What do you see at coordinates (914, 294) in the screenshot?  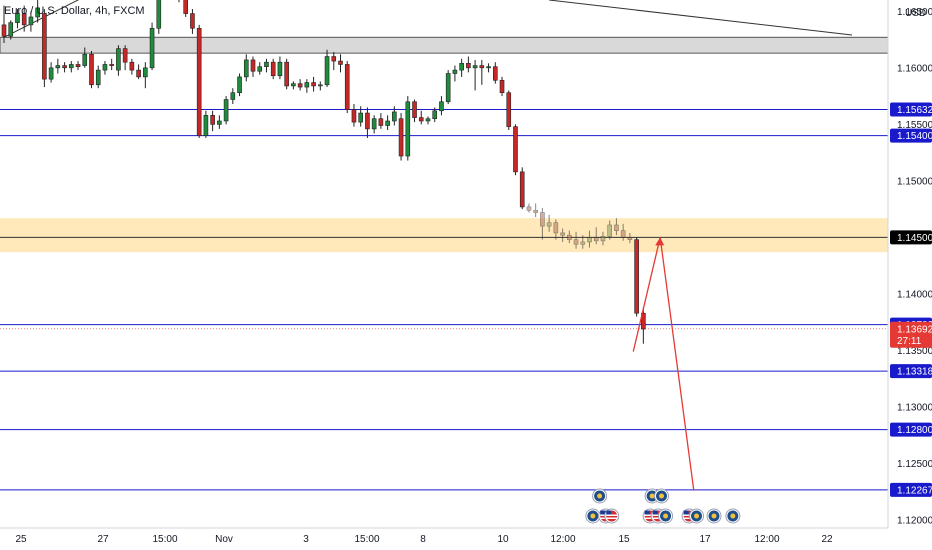 I see `y-tick-label: 1.14000` at bounding box center [914, 294].